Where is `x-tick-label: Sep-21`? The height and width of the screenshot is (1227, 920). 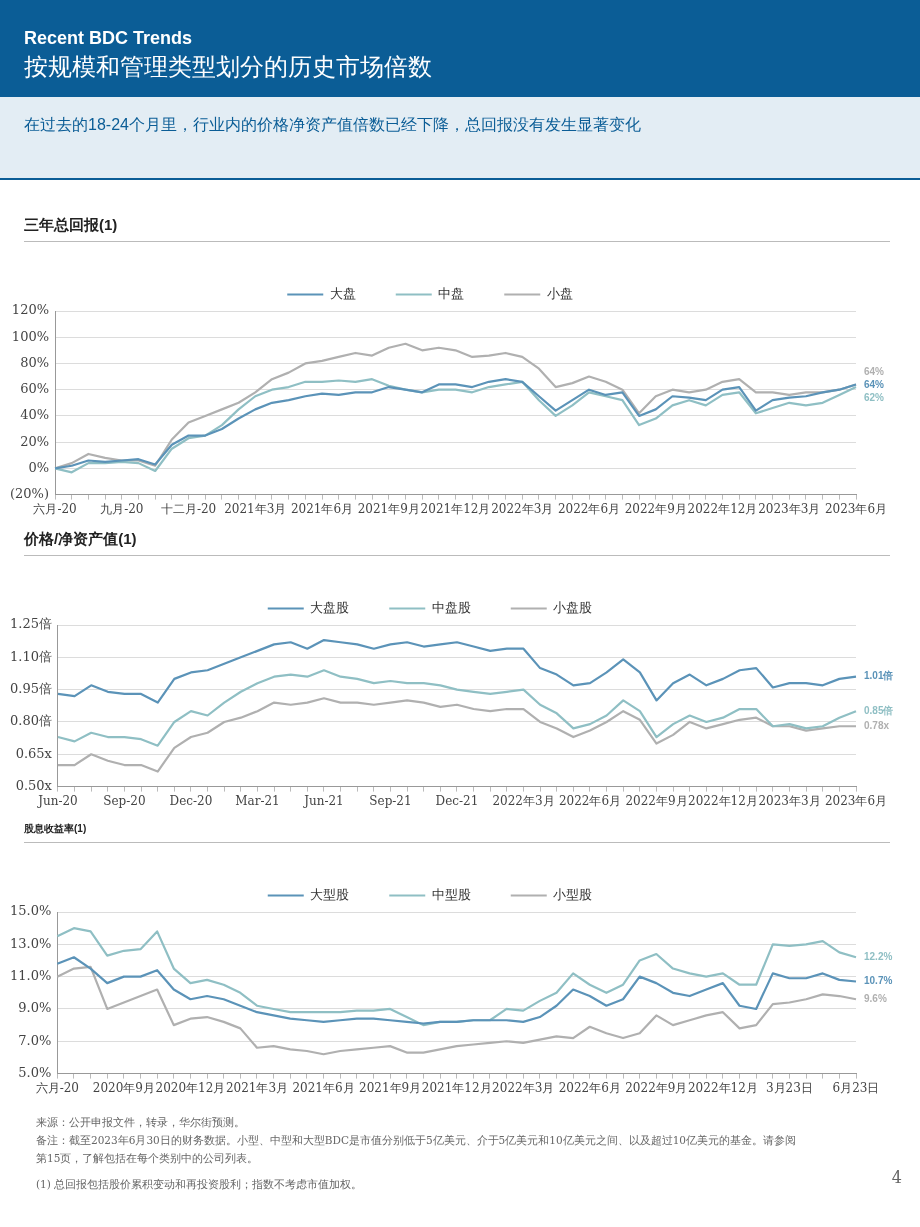 x-tick-label: Sep-21 is located at coordinates (390, 800).